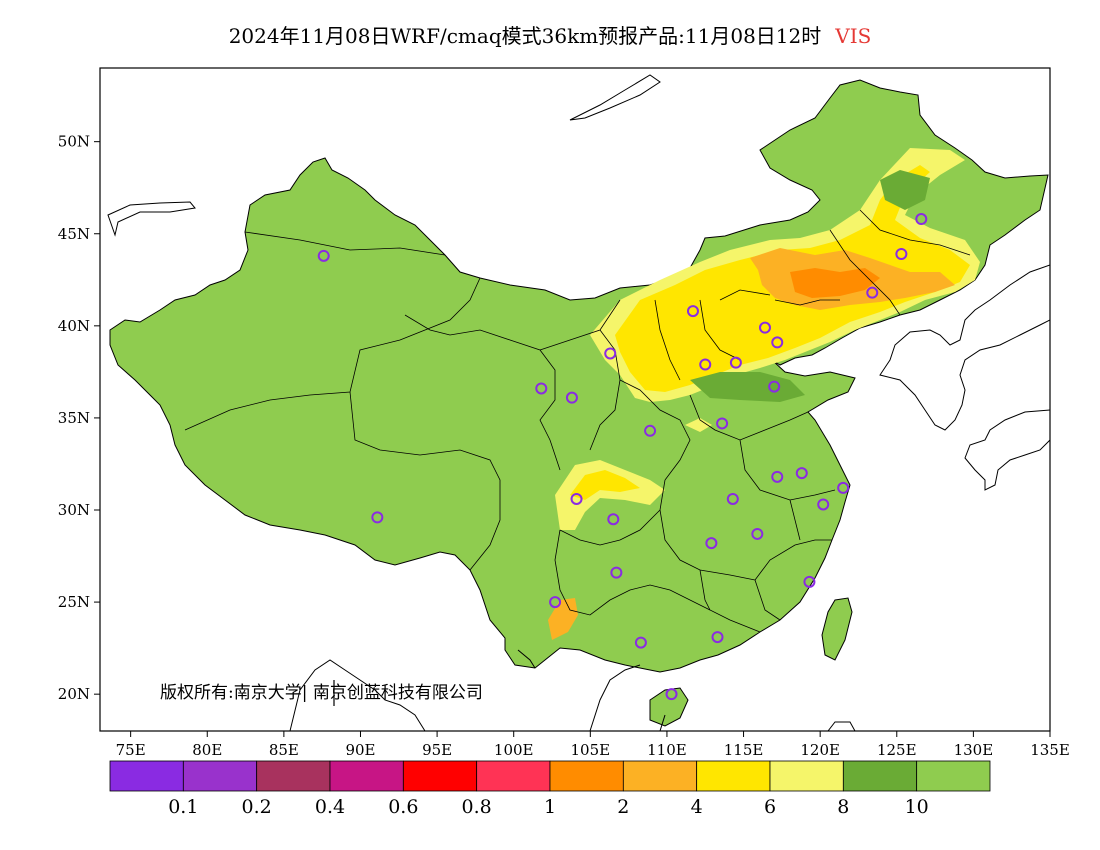 The width and height of the screenshot is (1100, 850). What do you see at coordinates (257, 807) in the screenshot?
I see `legend-label: 0.2` at bounding box center [257, 807].